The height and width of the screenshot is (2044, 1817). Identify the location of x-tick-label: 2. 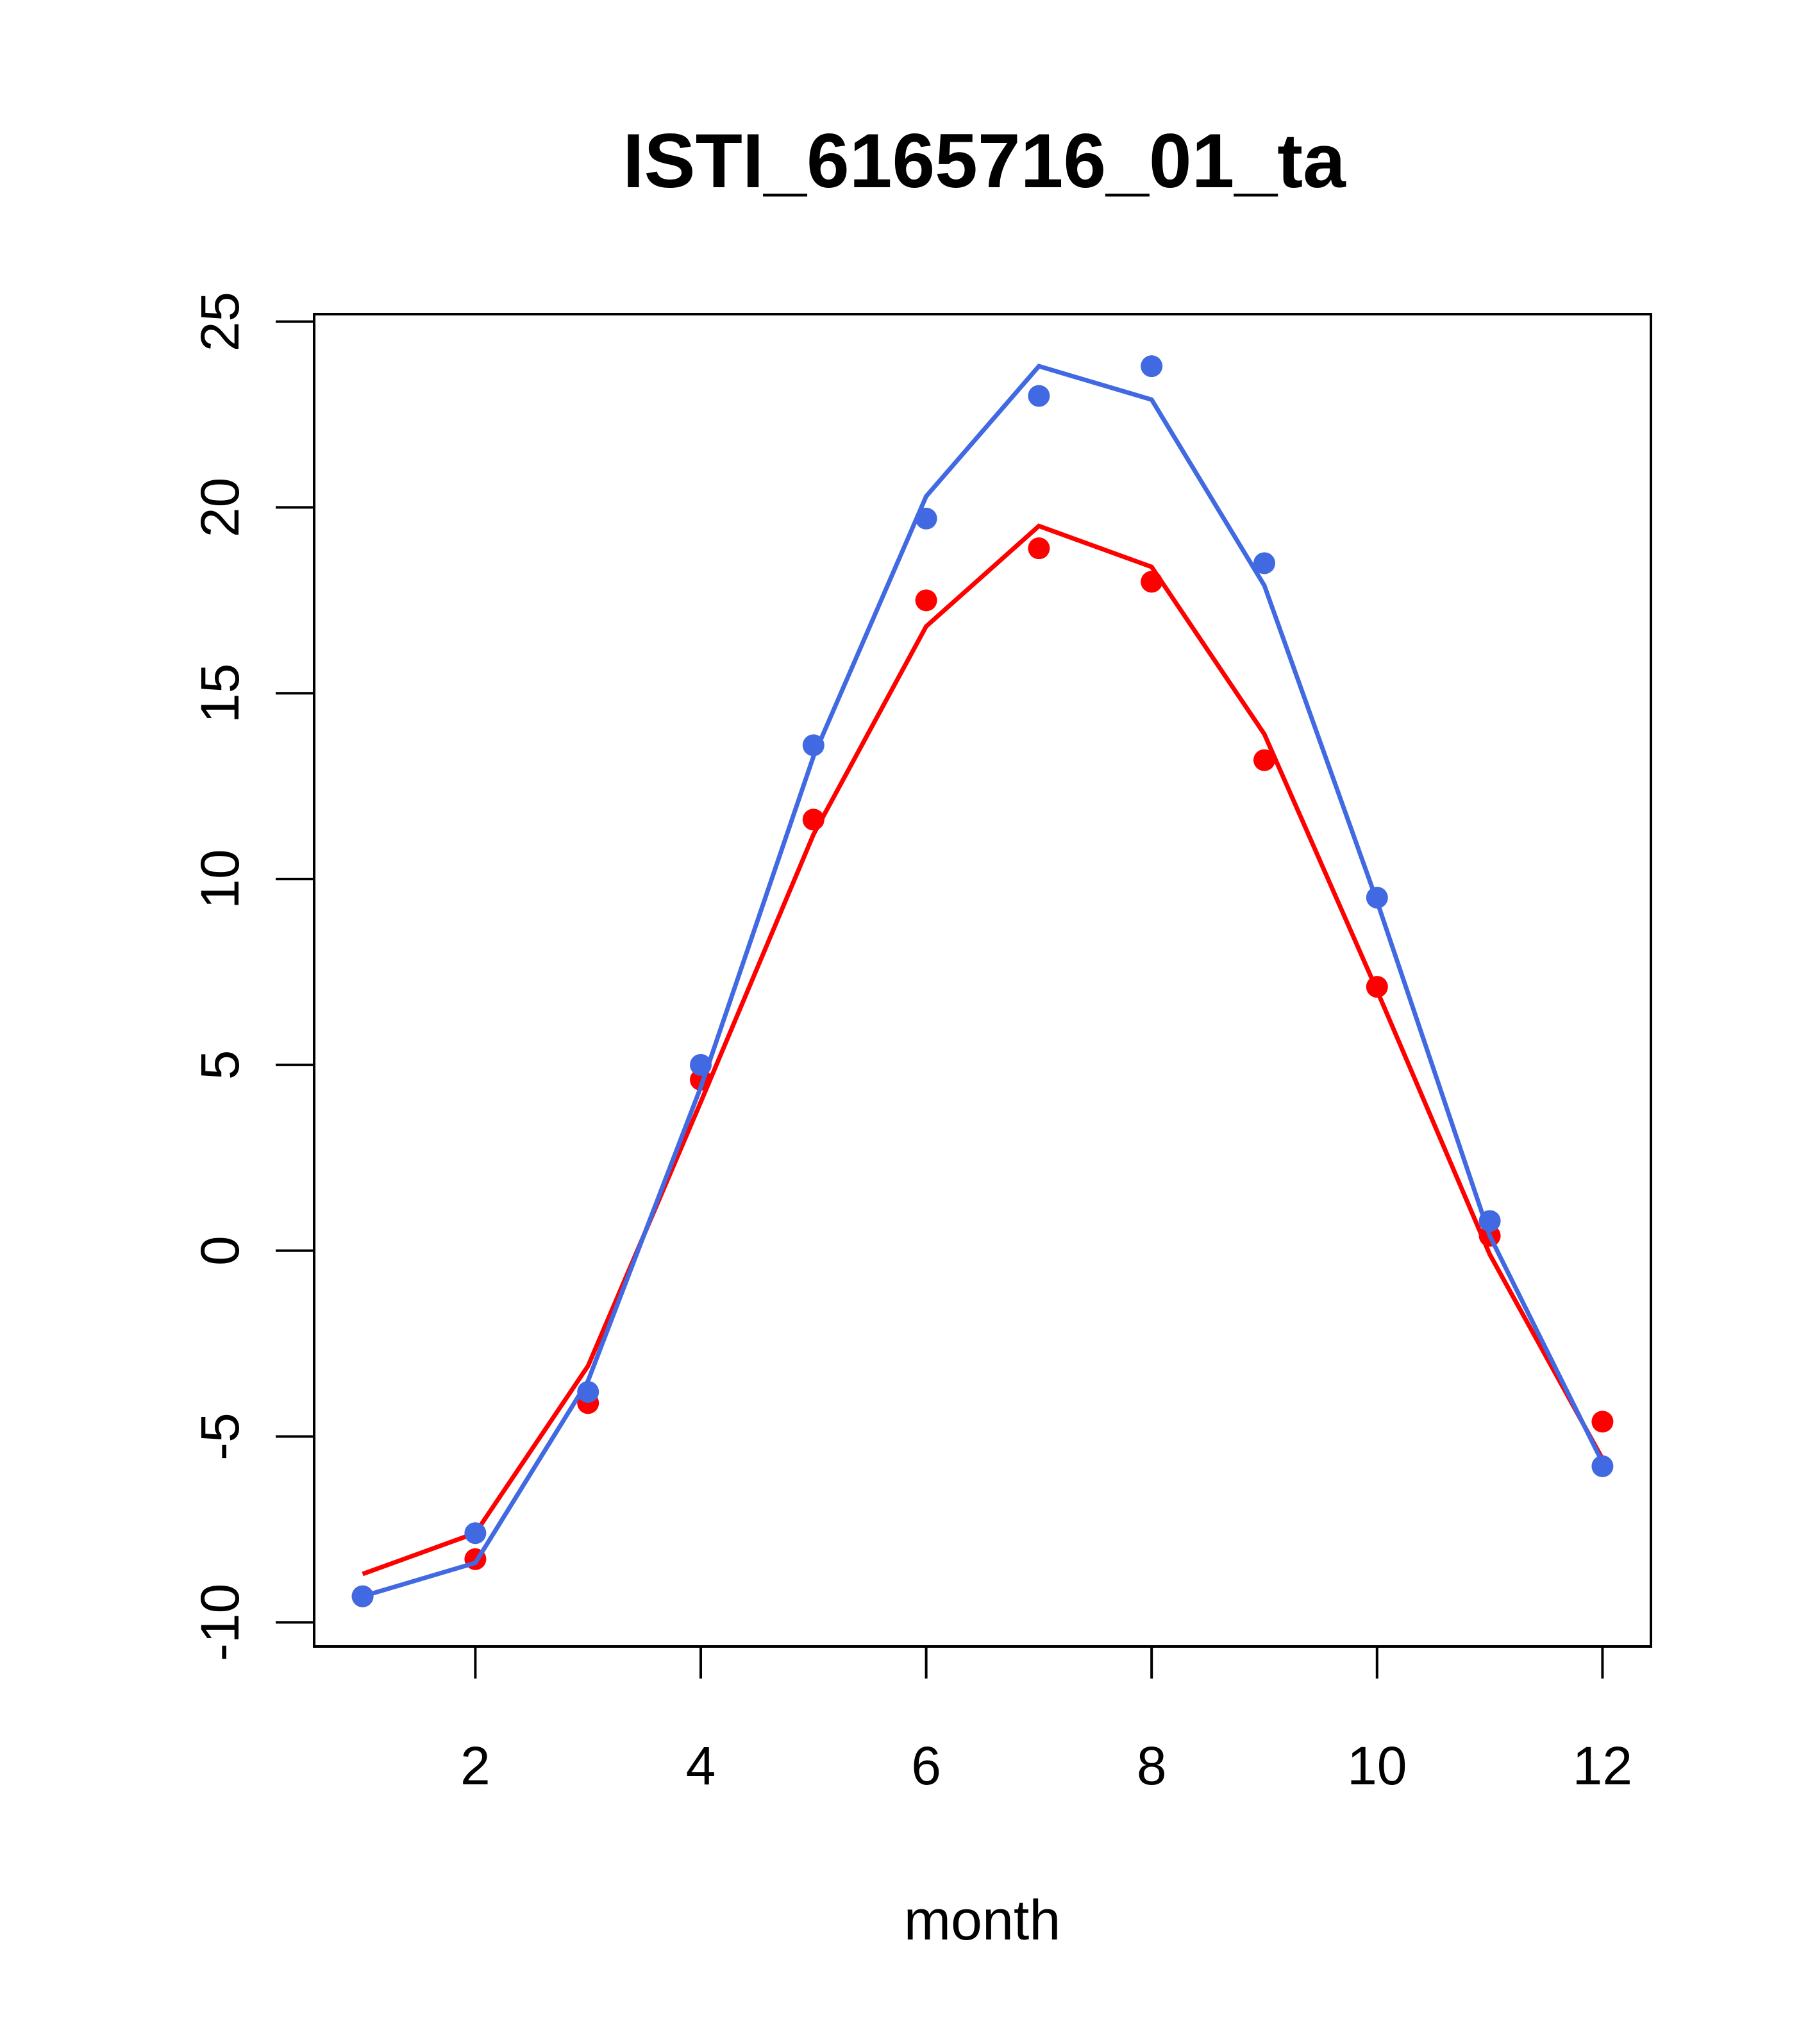
(475, 1766).